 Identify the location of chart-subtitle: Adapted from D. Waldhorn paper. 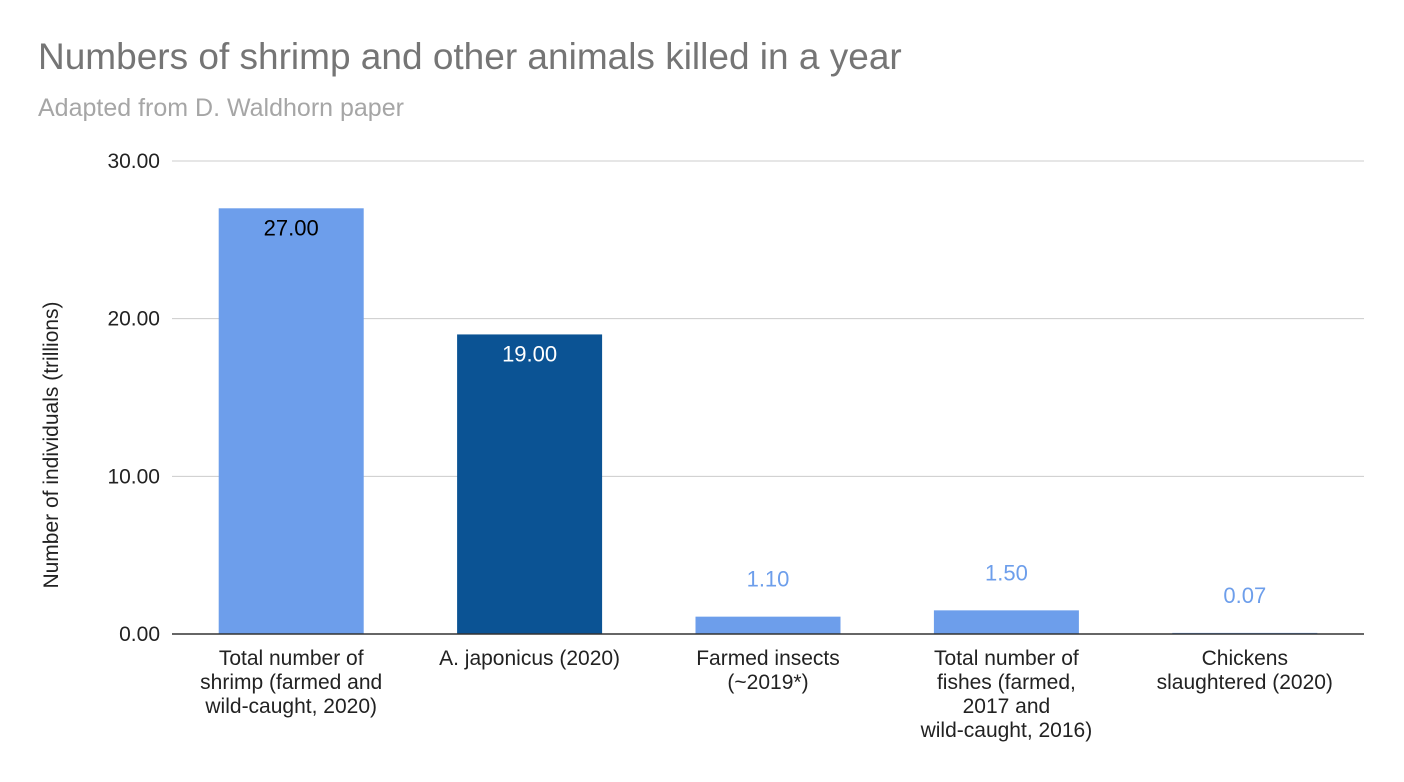
(221, 108).